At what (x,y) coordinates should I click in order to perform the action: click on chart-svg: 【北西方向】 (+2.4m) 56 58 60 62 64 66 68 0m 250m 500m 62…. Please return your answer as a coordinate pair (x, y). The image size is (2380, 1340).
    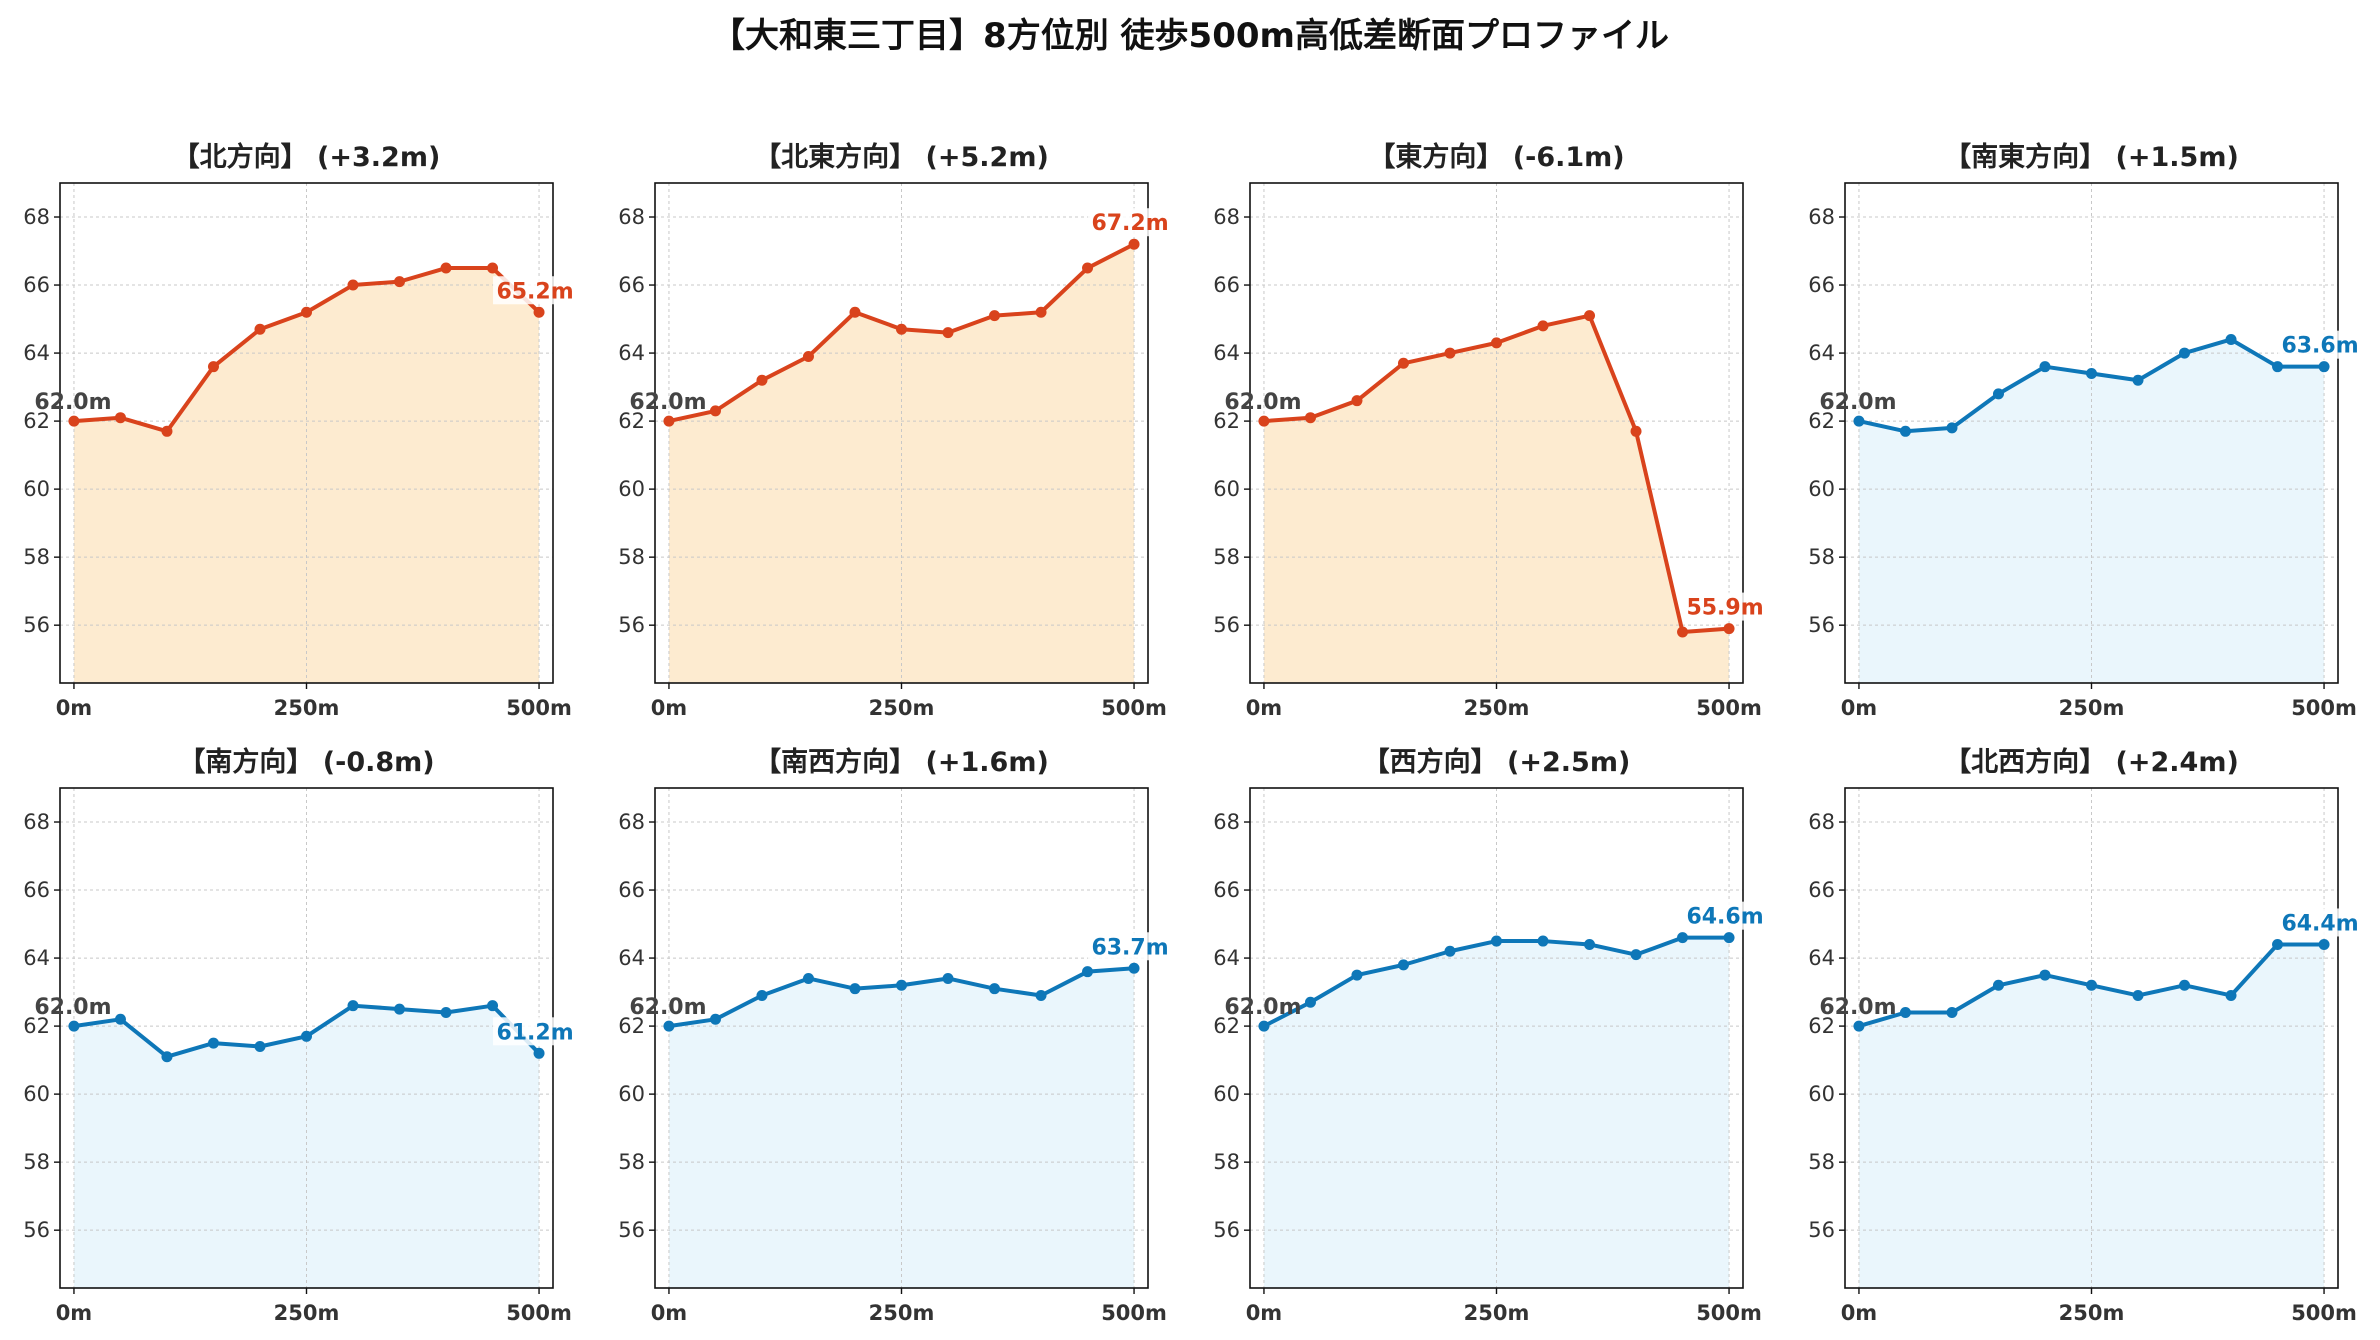
    Looking at the image, I should click on (2085, 1035).